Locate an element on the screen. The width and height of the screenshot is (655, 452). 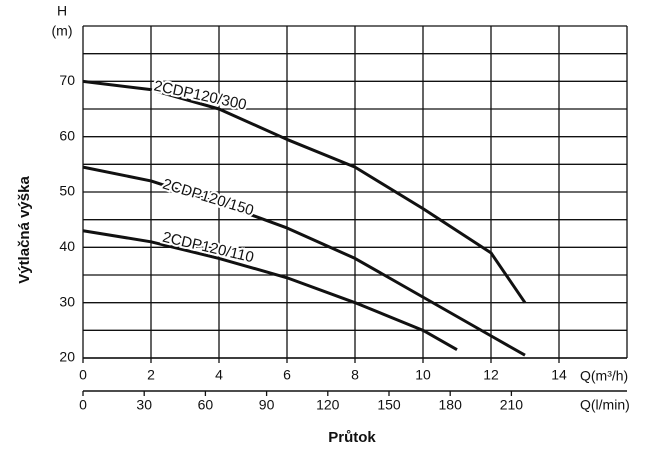
curve-label: 2CDP120/150 is located at coordinates (208, 198).